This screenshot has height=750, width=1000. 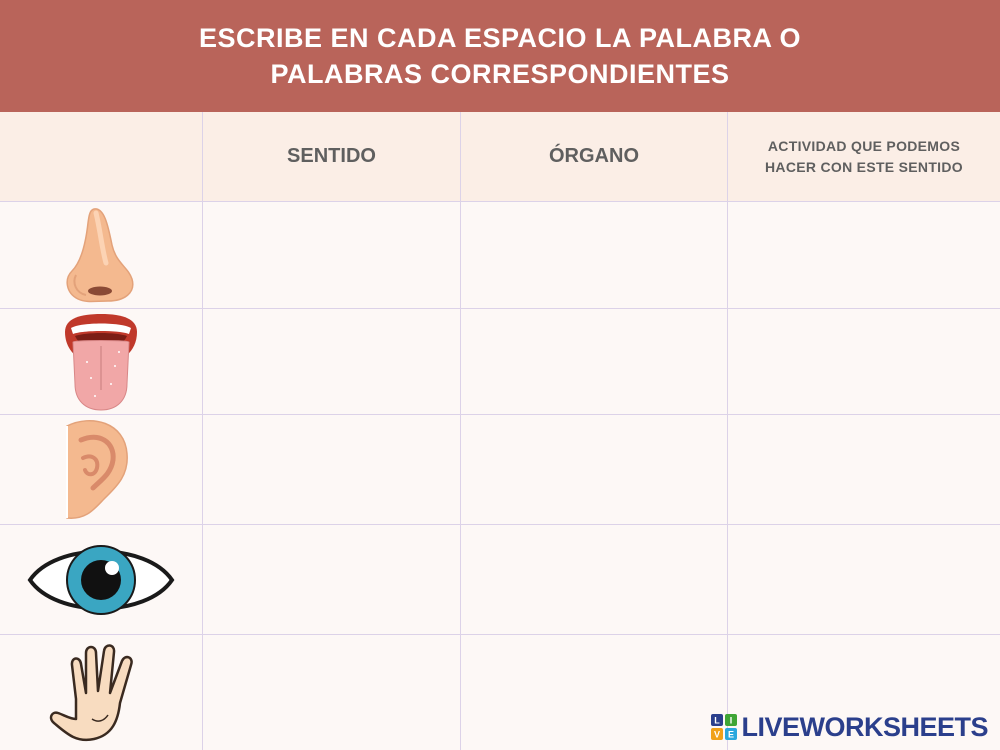 I want to click on table-row-eye, so click(x=101, y=580).